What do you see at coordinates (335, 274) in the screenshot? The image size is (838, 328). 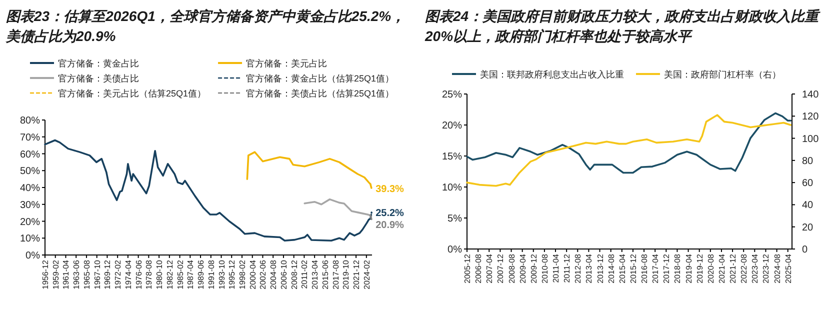 I see `x-tick-label: 2017-08` at bounding box center [335, 274].